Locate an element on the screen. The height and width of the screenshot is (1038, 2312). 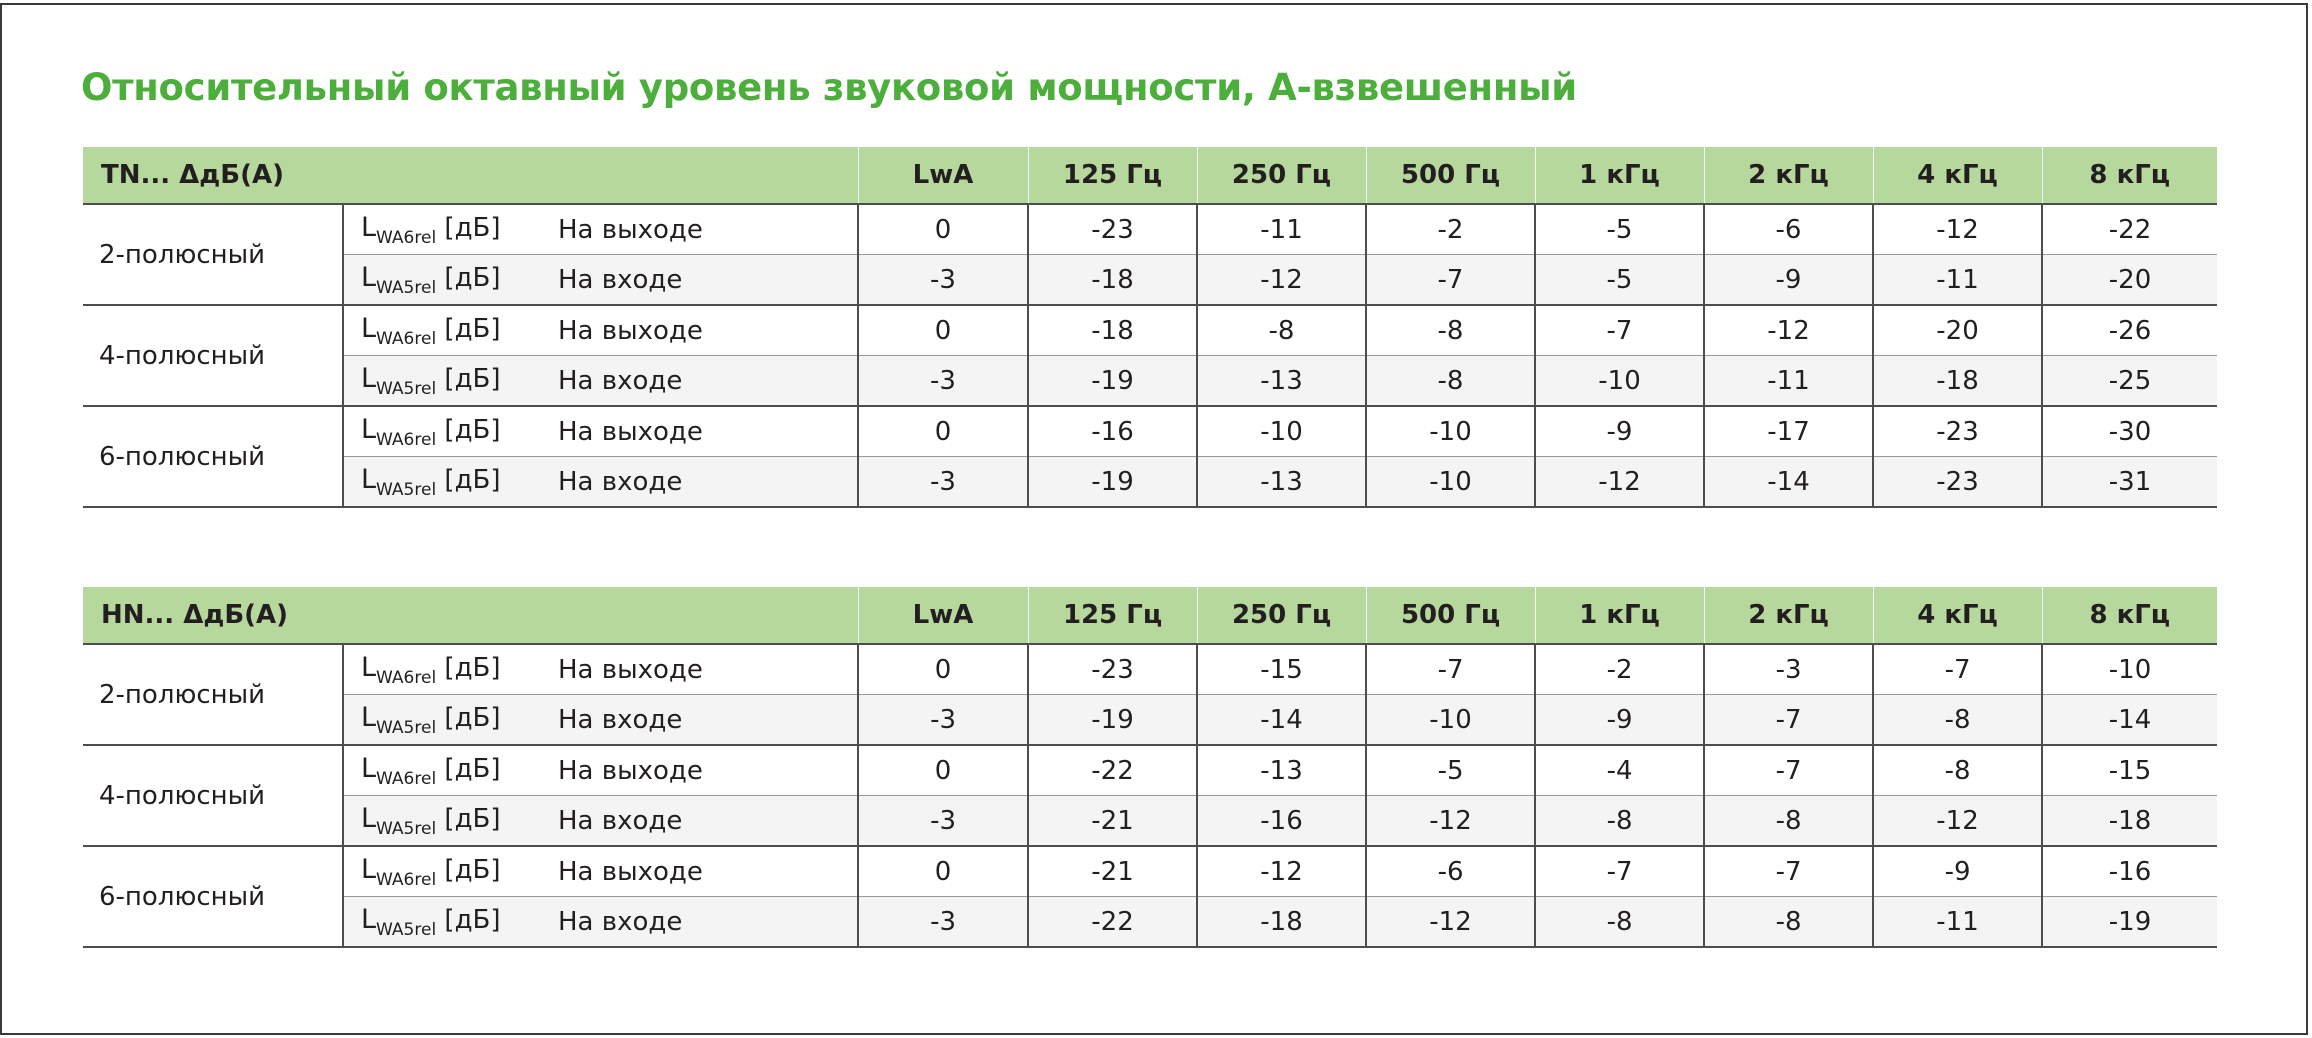
value-cell: -10 is located at coordinates (2129, 669).